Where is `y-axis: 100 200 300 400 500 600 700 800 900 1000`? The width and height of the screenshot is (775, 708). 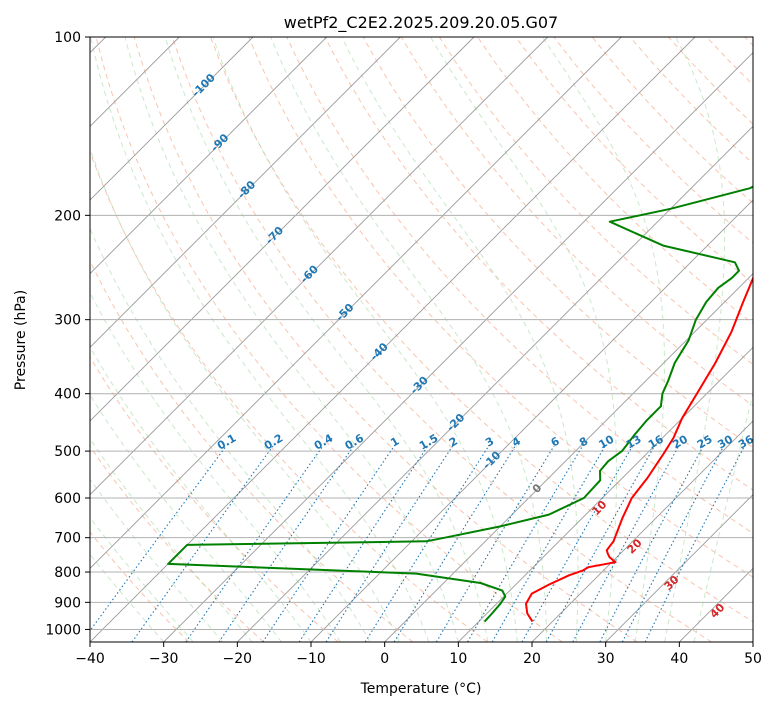 y-axis: 100 200 300 400 500 600 700 800 900 1000 is located at coordinates (67, 334).